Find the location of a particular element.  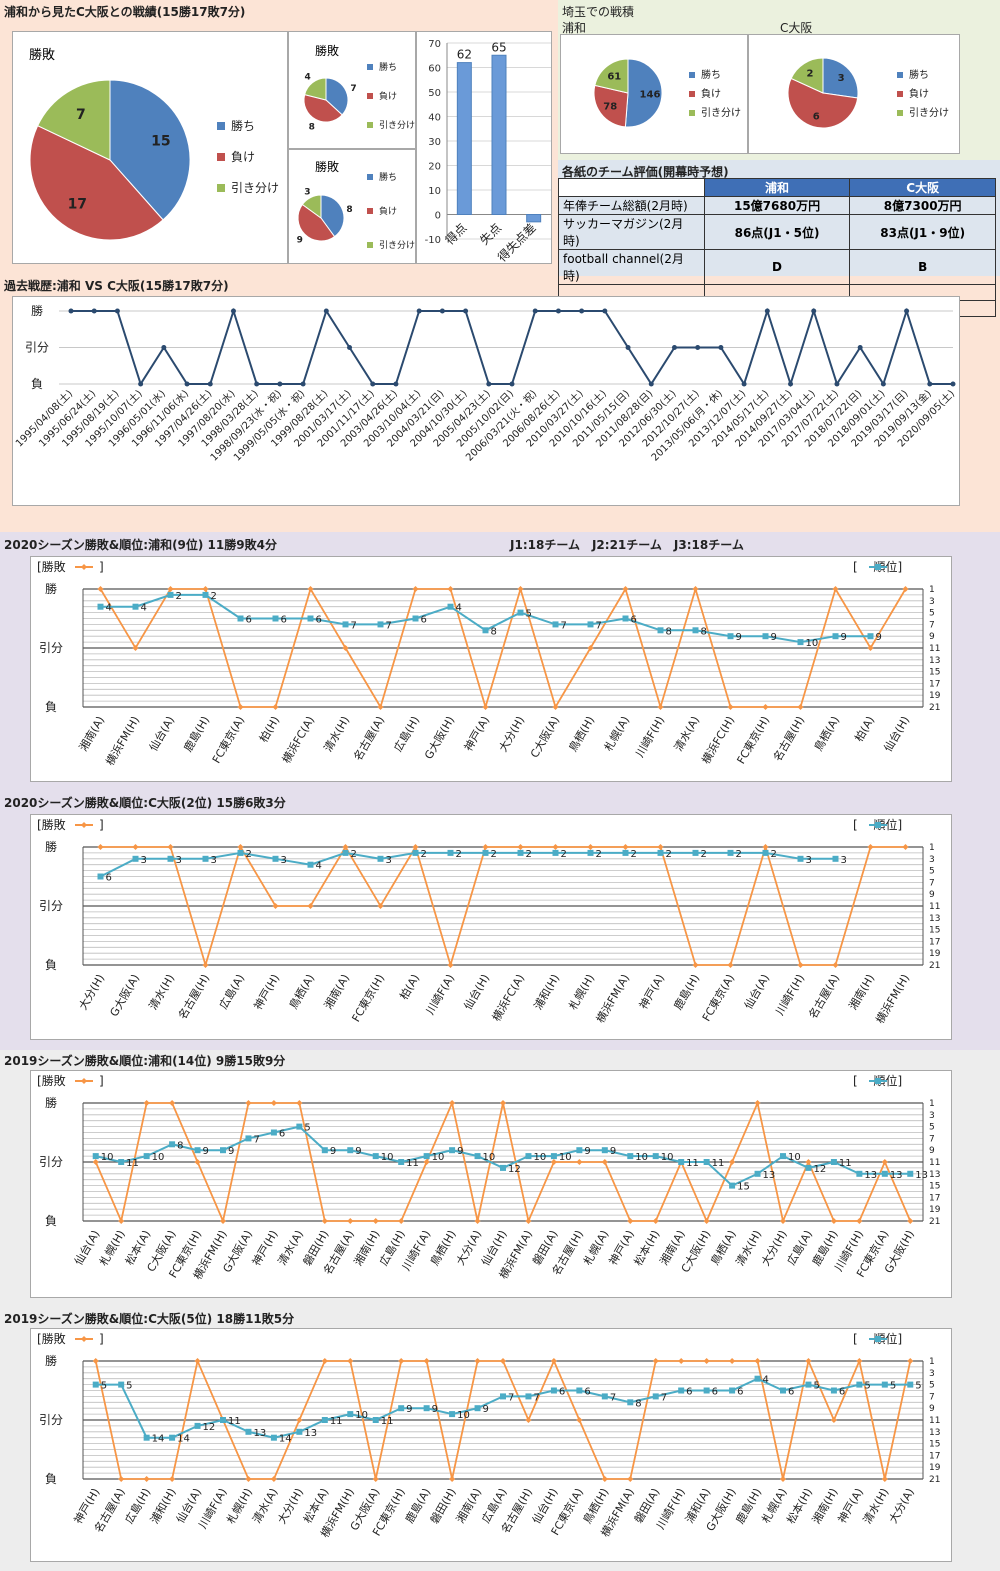

y-label-loss: 負 is located at coordinates (37, 384).